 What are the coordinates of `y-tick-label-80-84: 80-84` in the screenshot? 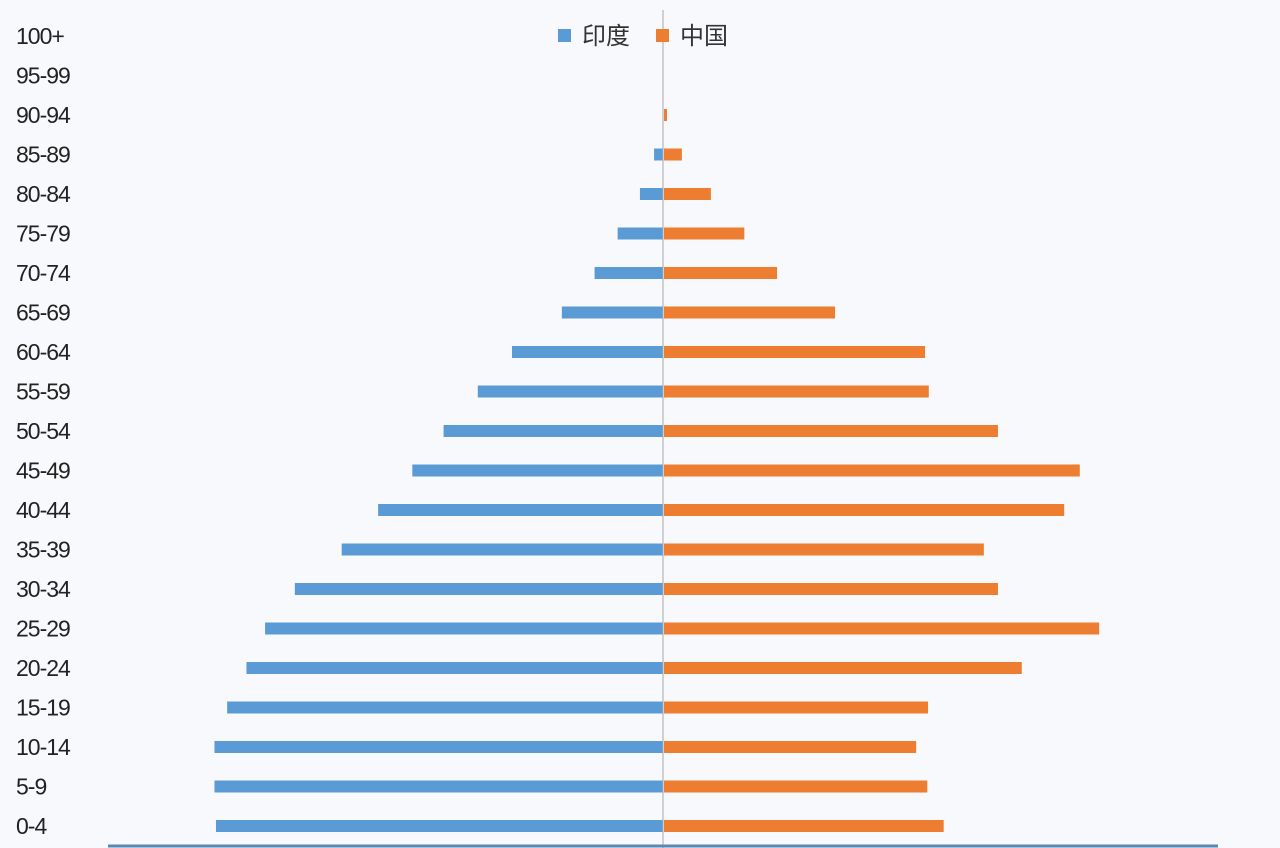 It's located at (43, 194).